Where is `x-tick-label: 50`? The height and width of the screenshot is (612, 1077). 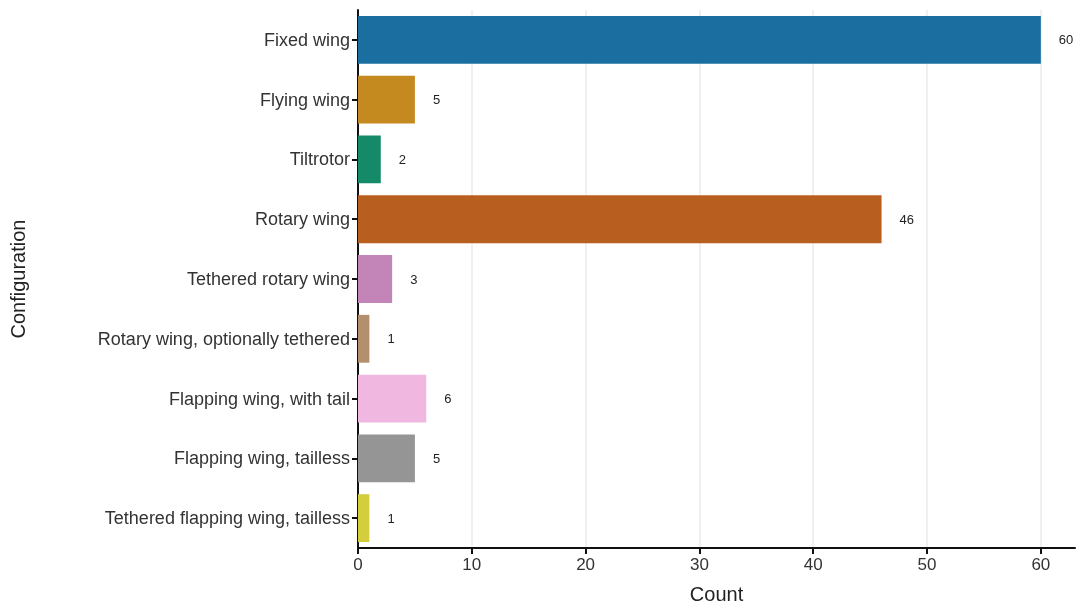 x-tick-label: 50 is located at coordinates (927, 564).